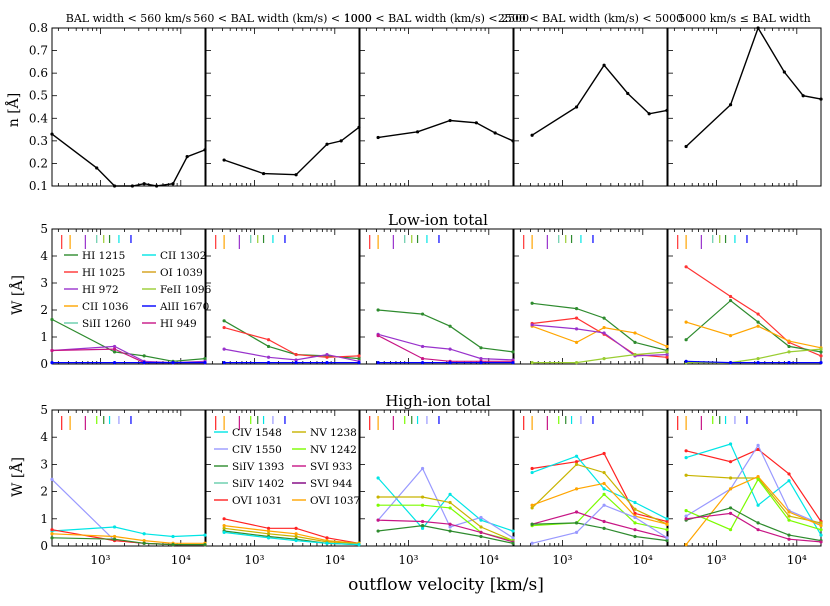 The image size is (830, 606). What do you see at coordinates (44, 256) in the screenshot?
I see `y-tick-label: 4` at bounding box center [44, 256].